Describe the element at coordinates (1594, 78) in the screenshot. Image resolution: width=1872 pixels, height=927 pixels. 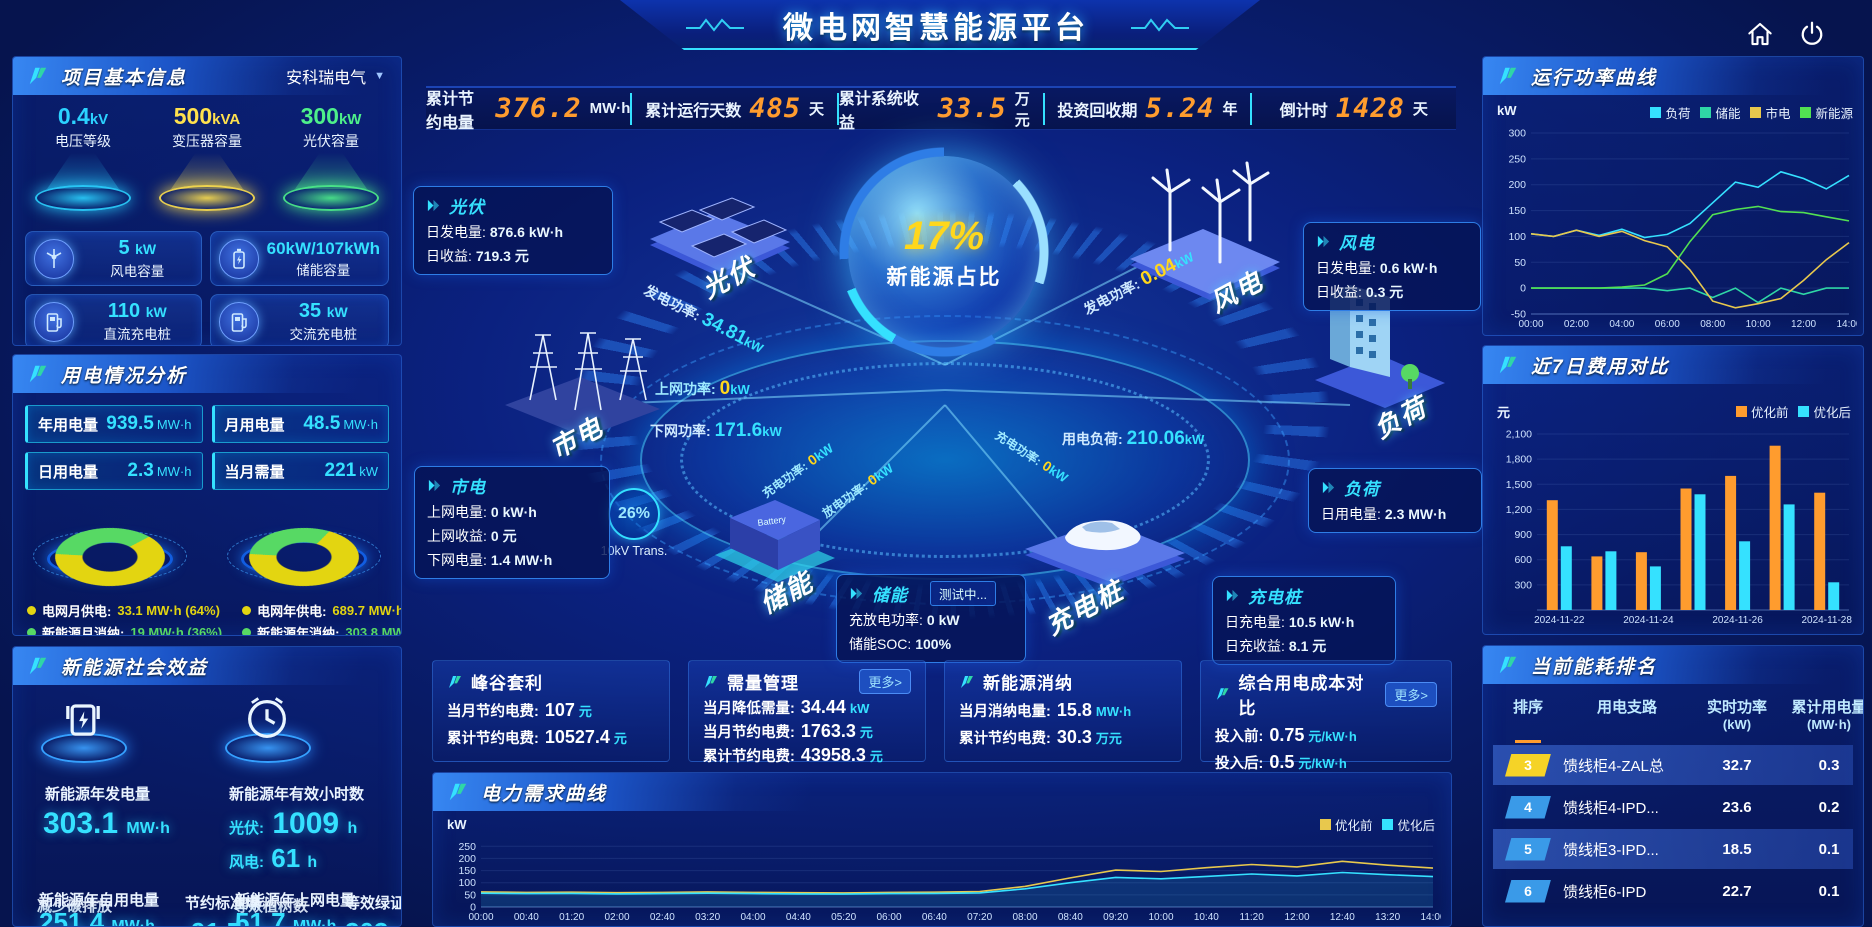
I see `panel-title: 运行功率曲线` at that location.